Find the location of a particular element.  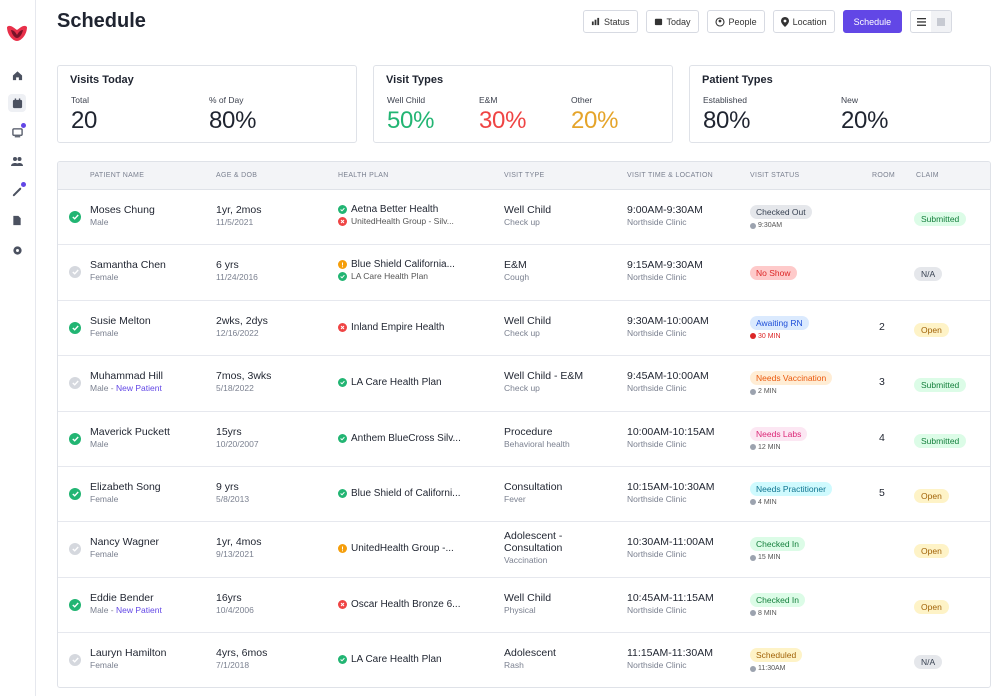

col-visit-status: Visit Status is located at coordinates (775, 175).